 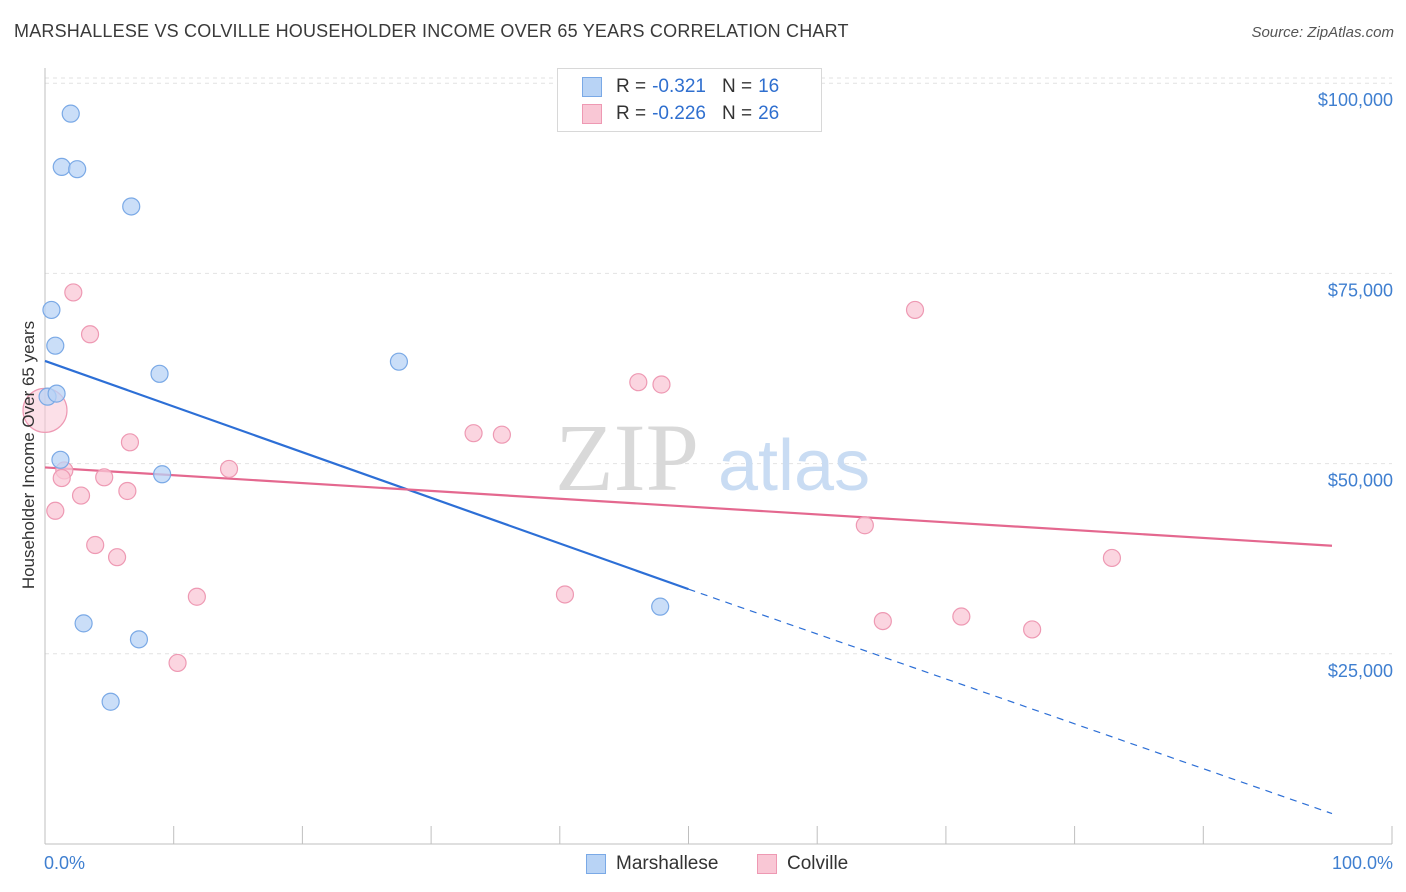 What do you see at coordinates (769, 86) in the screenshot?
I see `legend-n-value: 16` at bounding box center [769, 86].